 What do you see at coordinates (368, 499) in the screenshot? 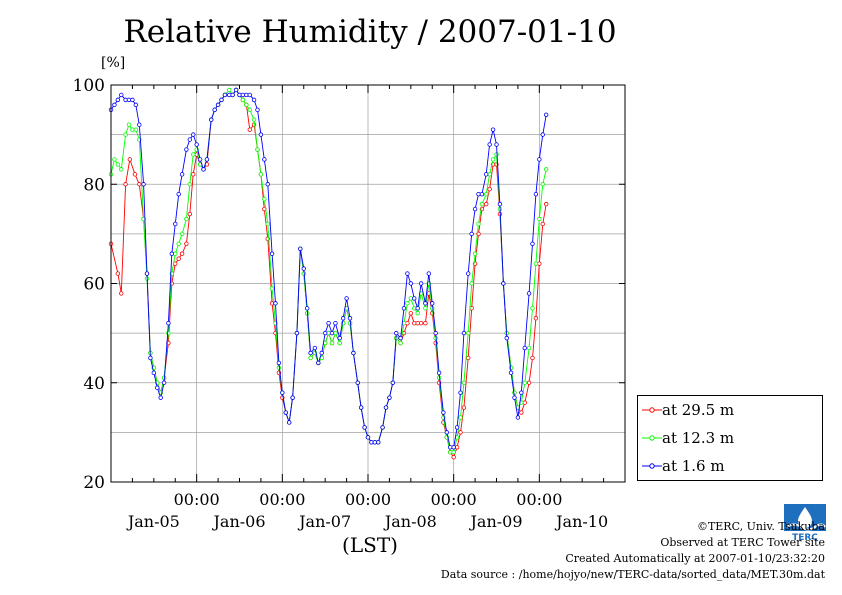
I see `x-tick-label-3: 00:00` at bounding box center [368, 499].